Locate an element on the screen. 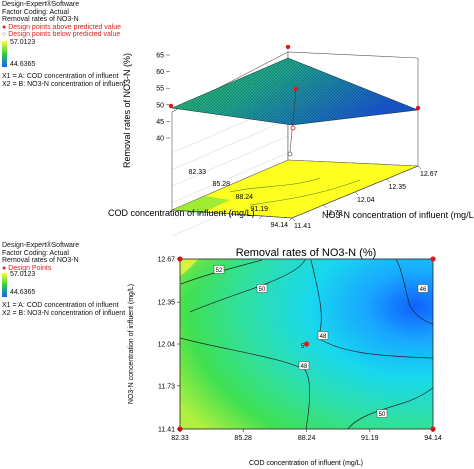 The image size is (474, 469). contour-label-text: 46 is located at coordinates (423, 290).